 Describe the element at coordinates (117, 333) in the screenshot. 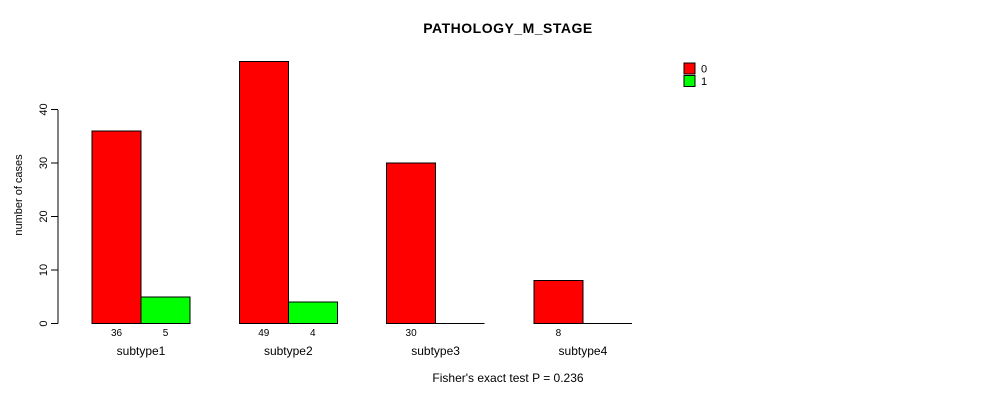

I see `bar-value-label: 36` at that location.